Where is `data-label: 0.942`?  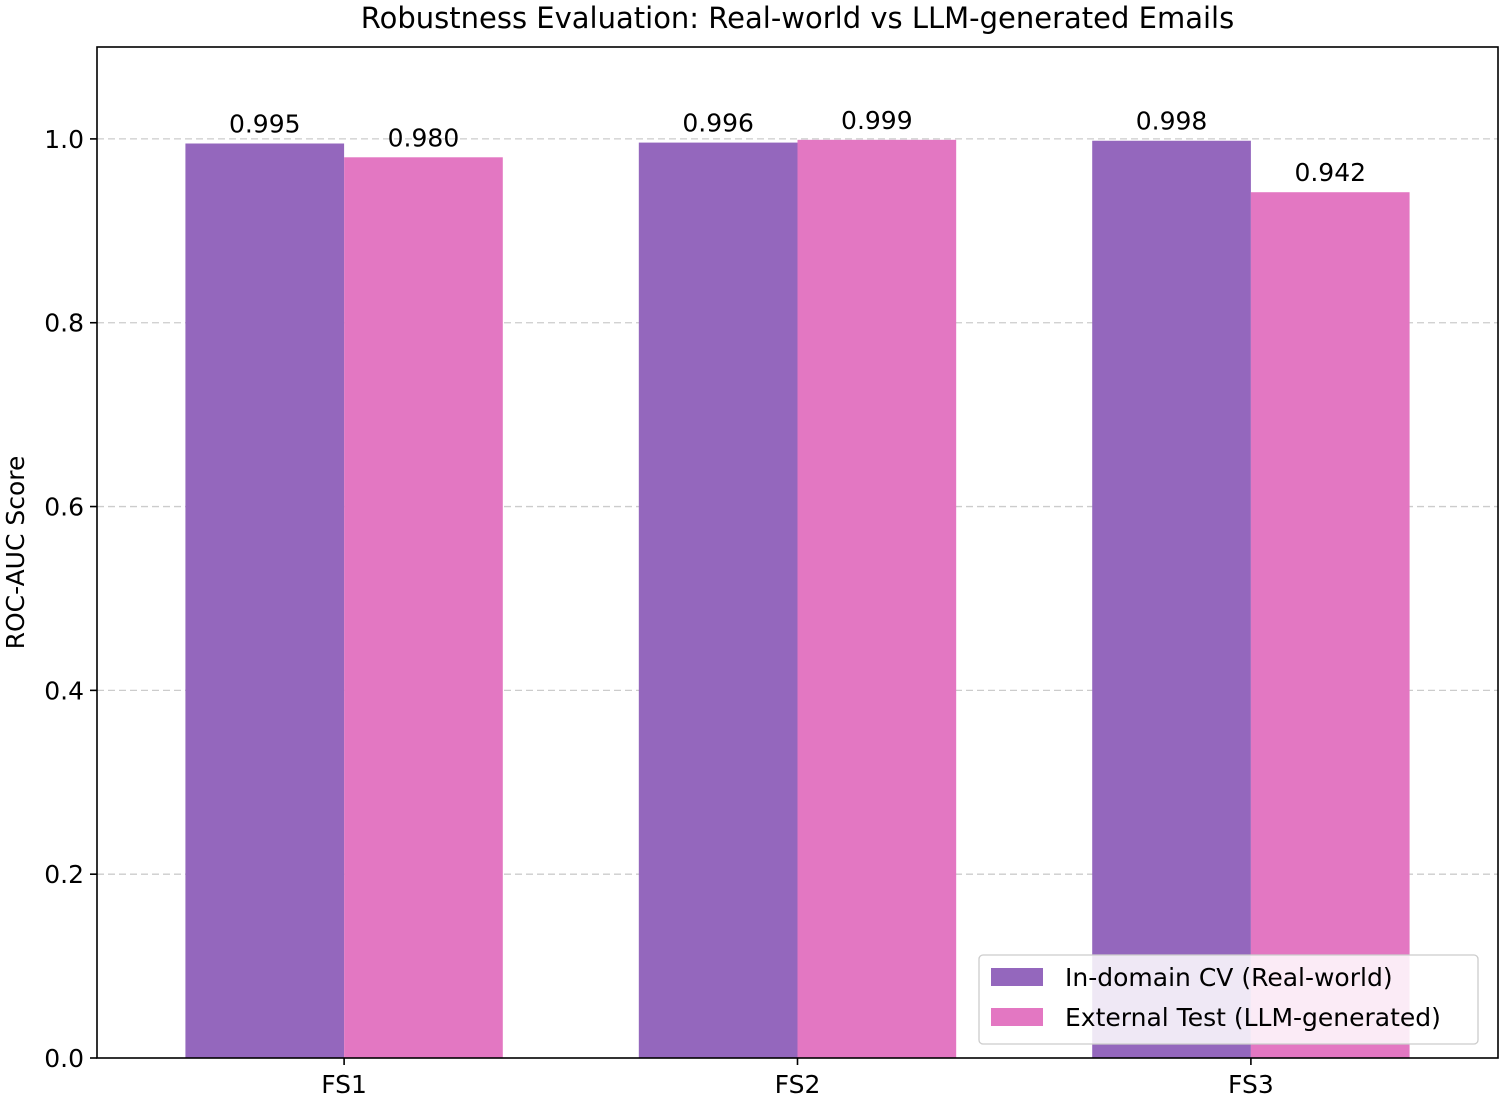
data-label: 0.942 is located at coordinates (1330, 172).